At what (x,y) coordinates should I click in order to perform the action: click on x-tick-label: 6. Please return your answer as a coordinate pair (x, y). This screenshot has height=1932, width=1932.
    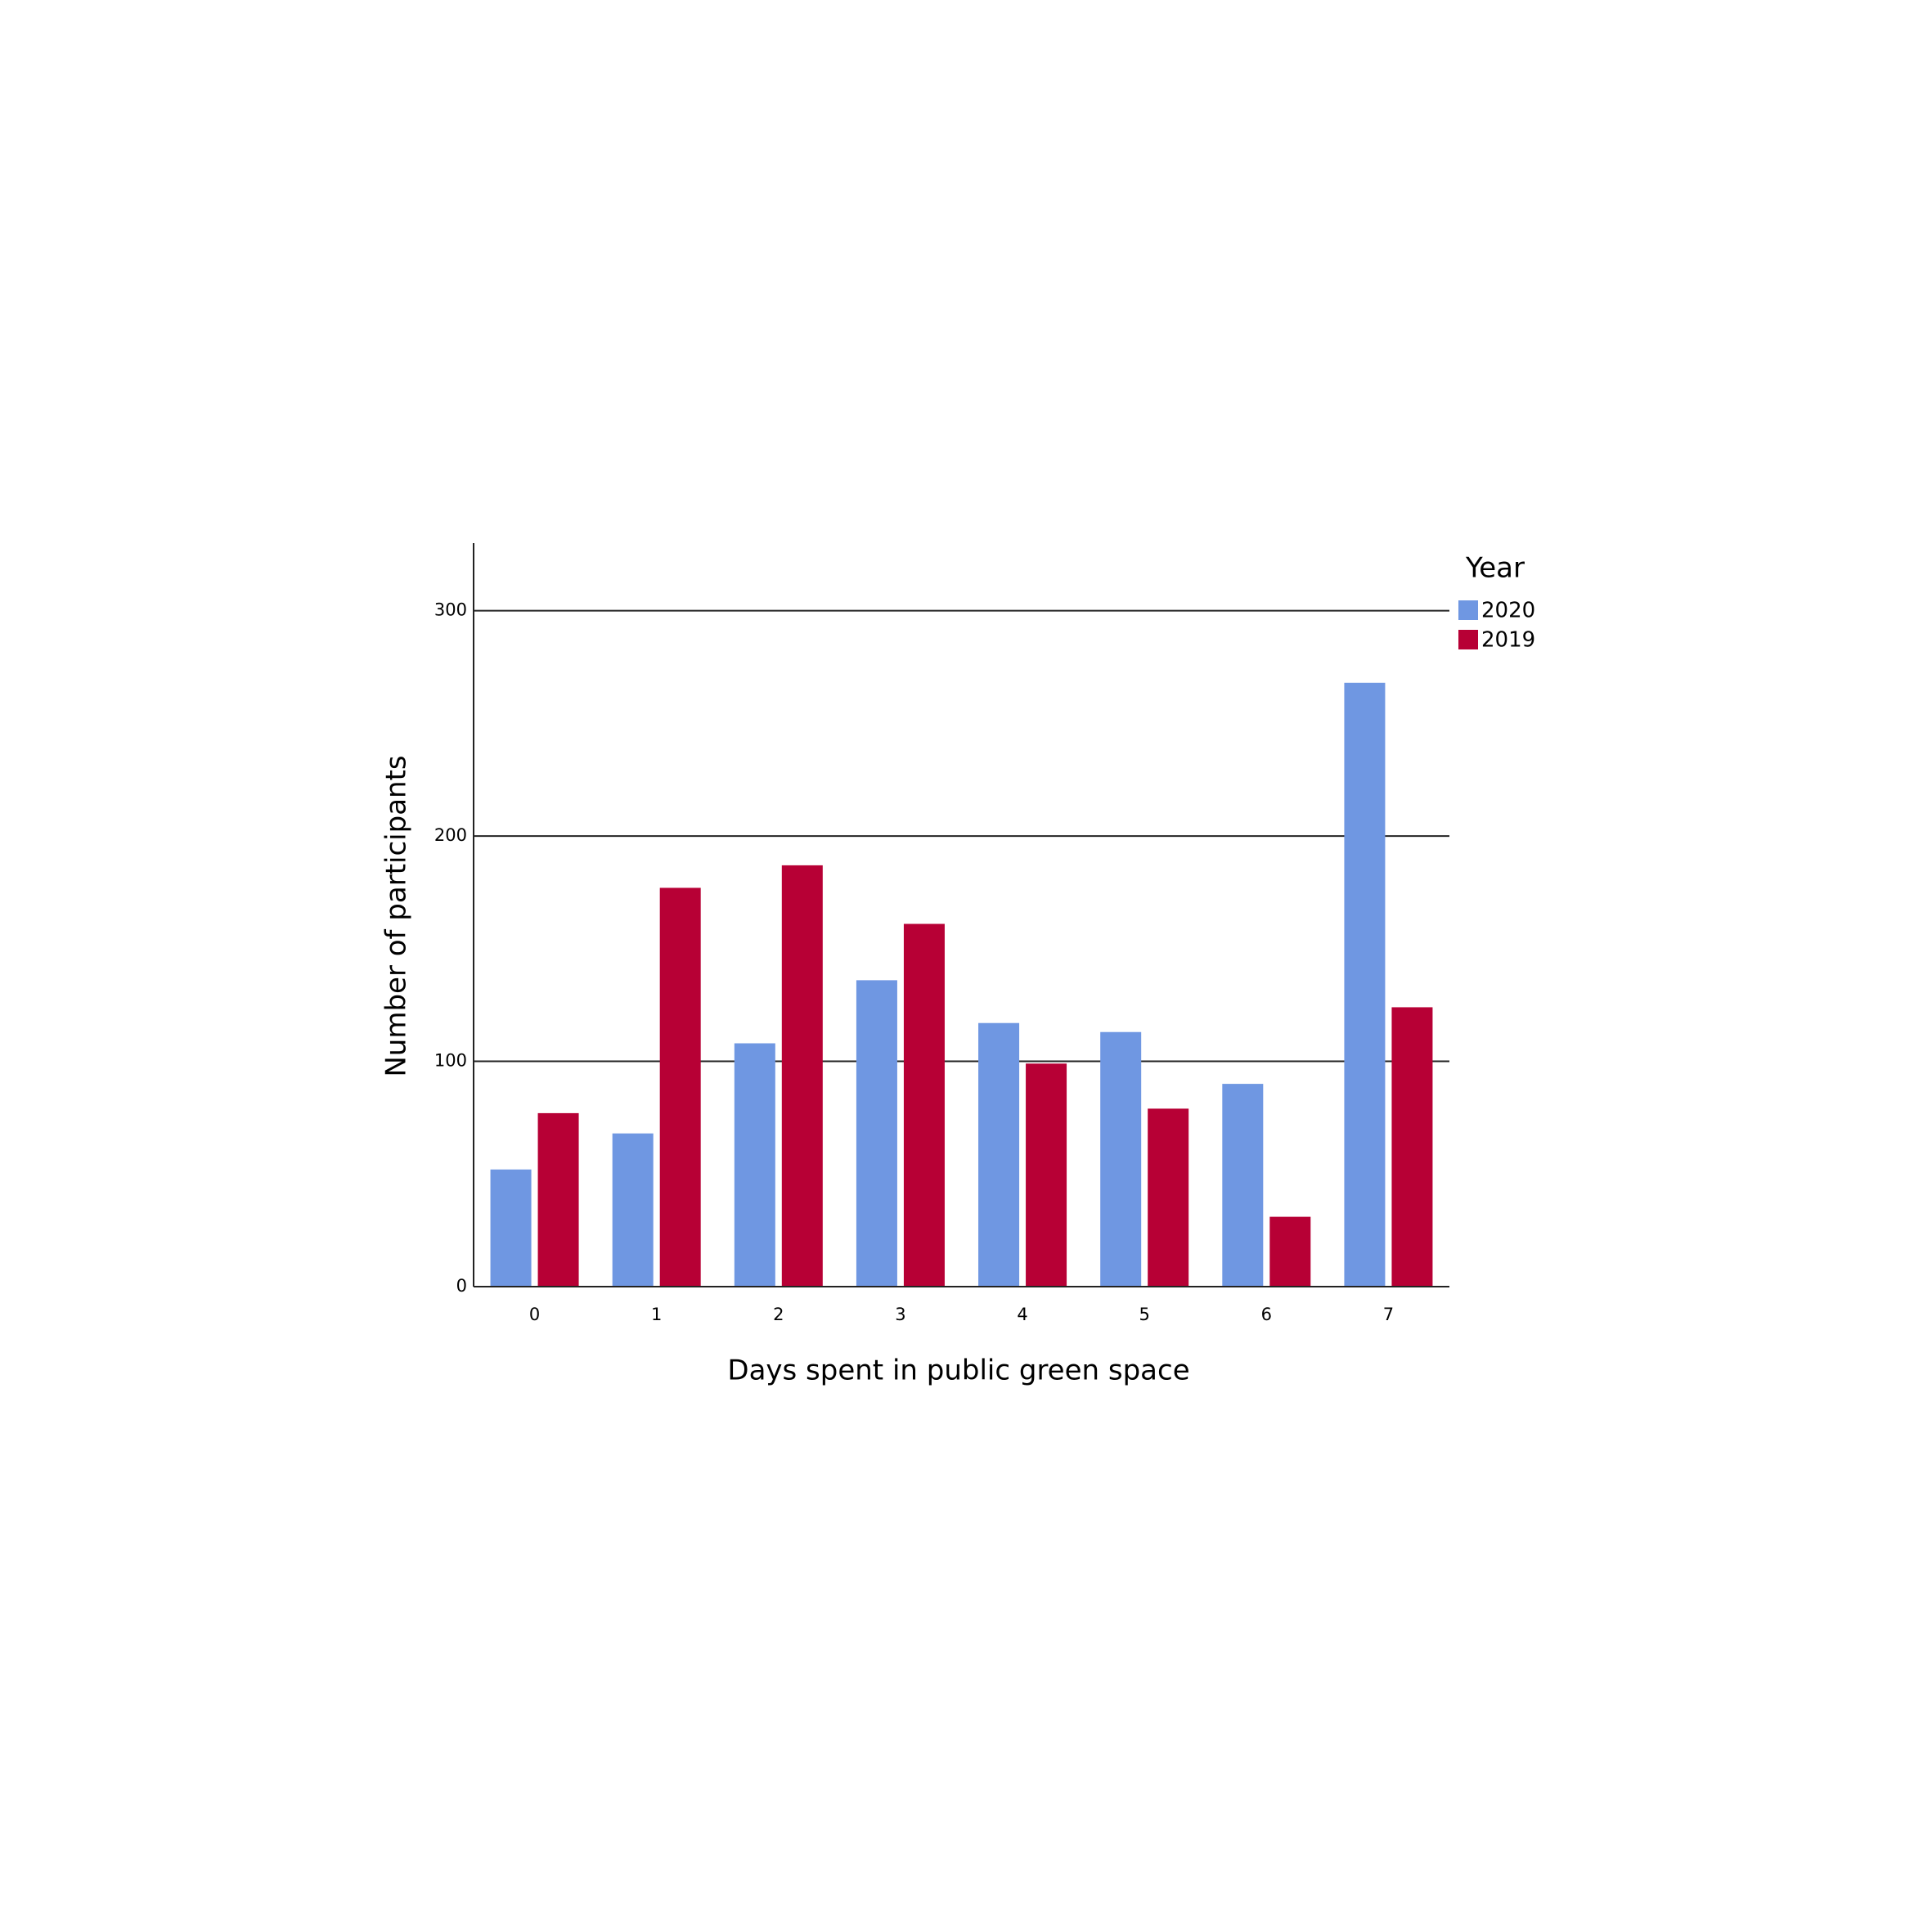
    Looking at the image, I should click on (1266, 1314).